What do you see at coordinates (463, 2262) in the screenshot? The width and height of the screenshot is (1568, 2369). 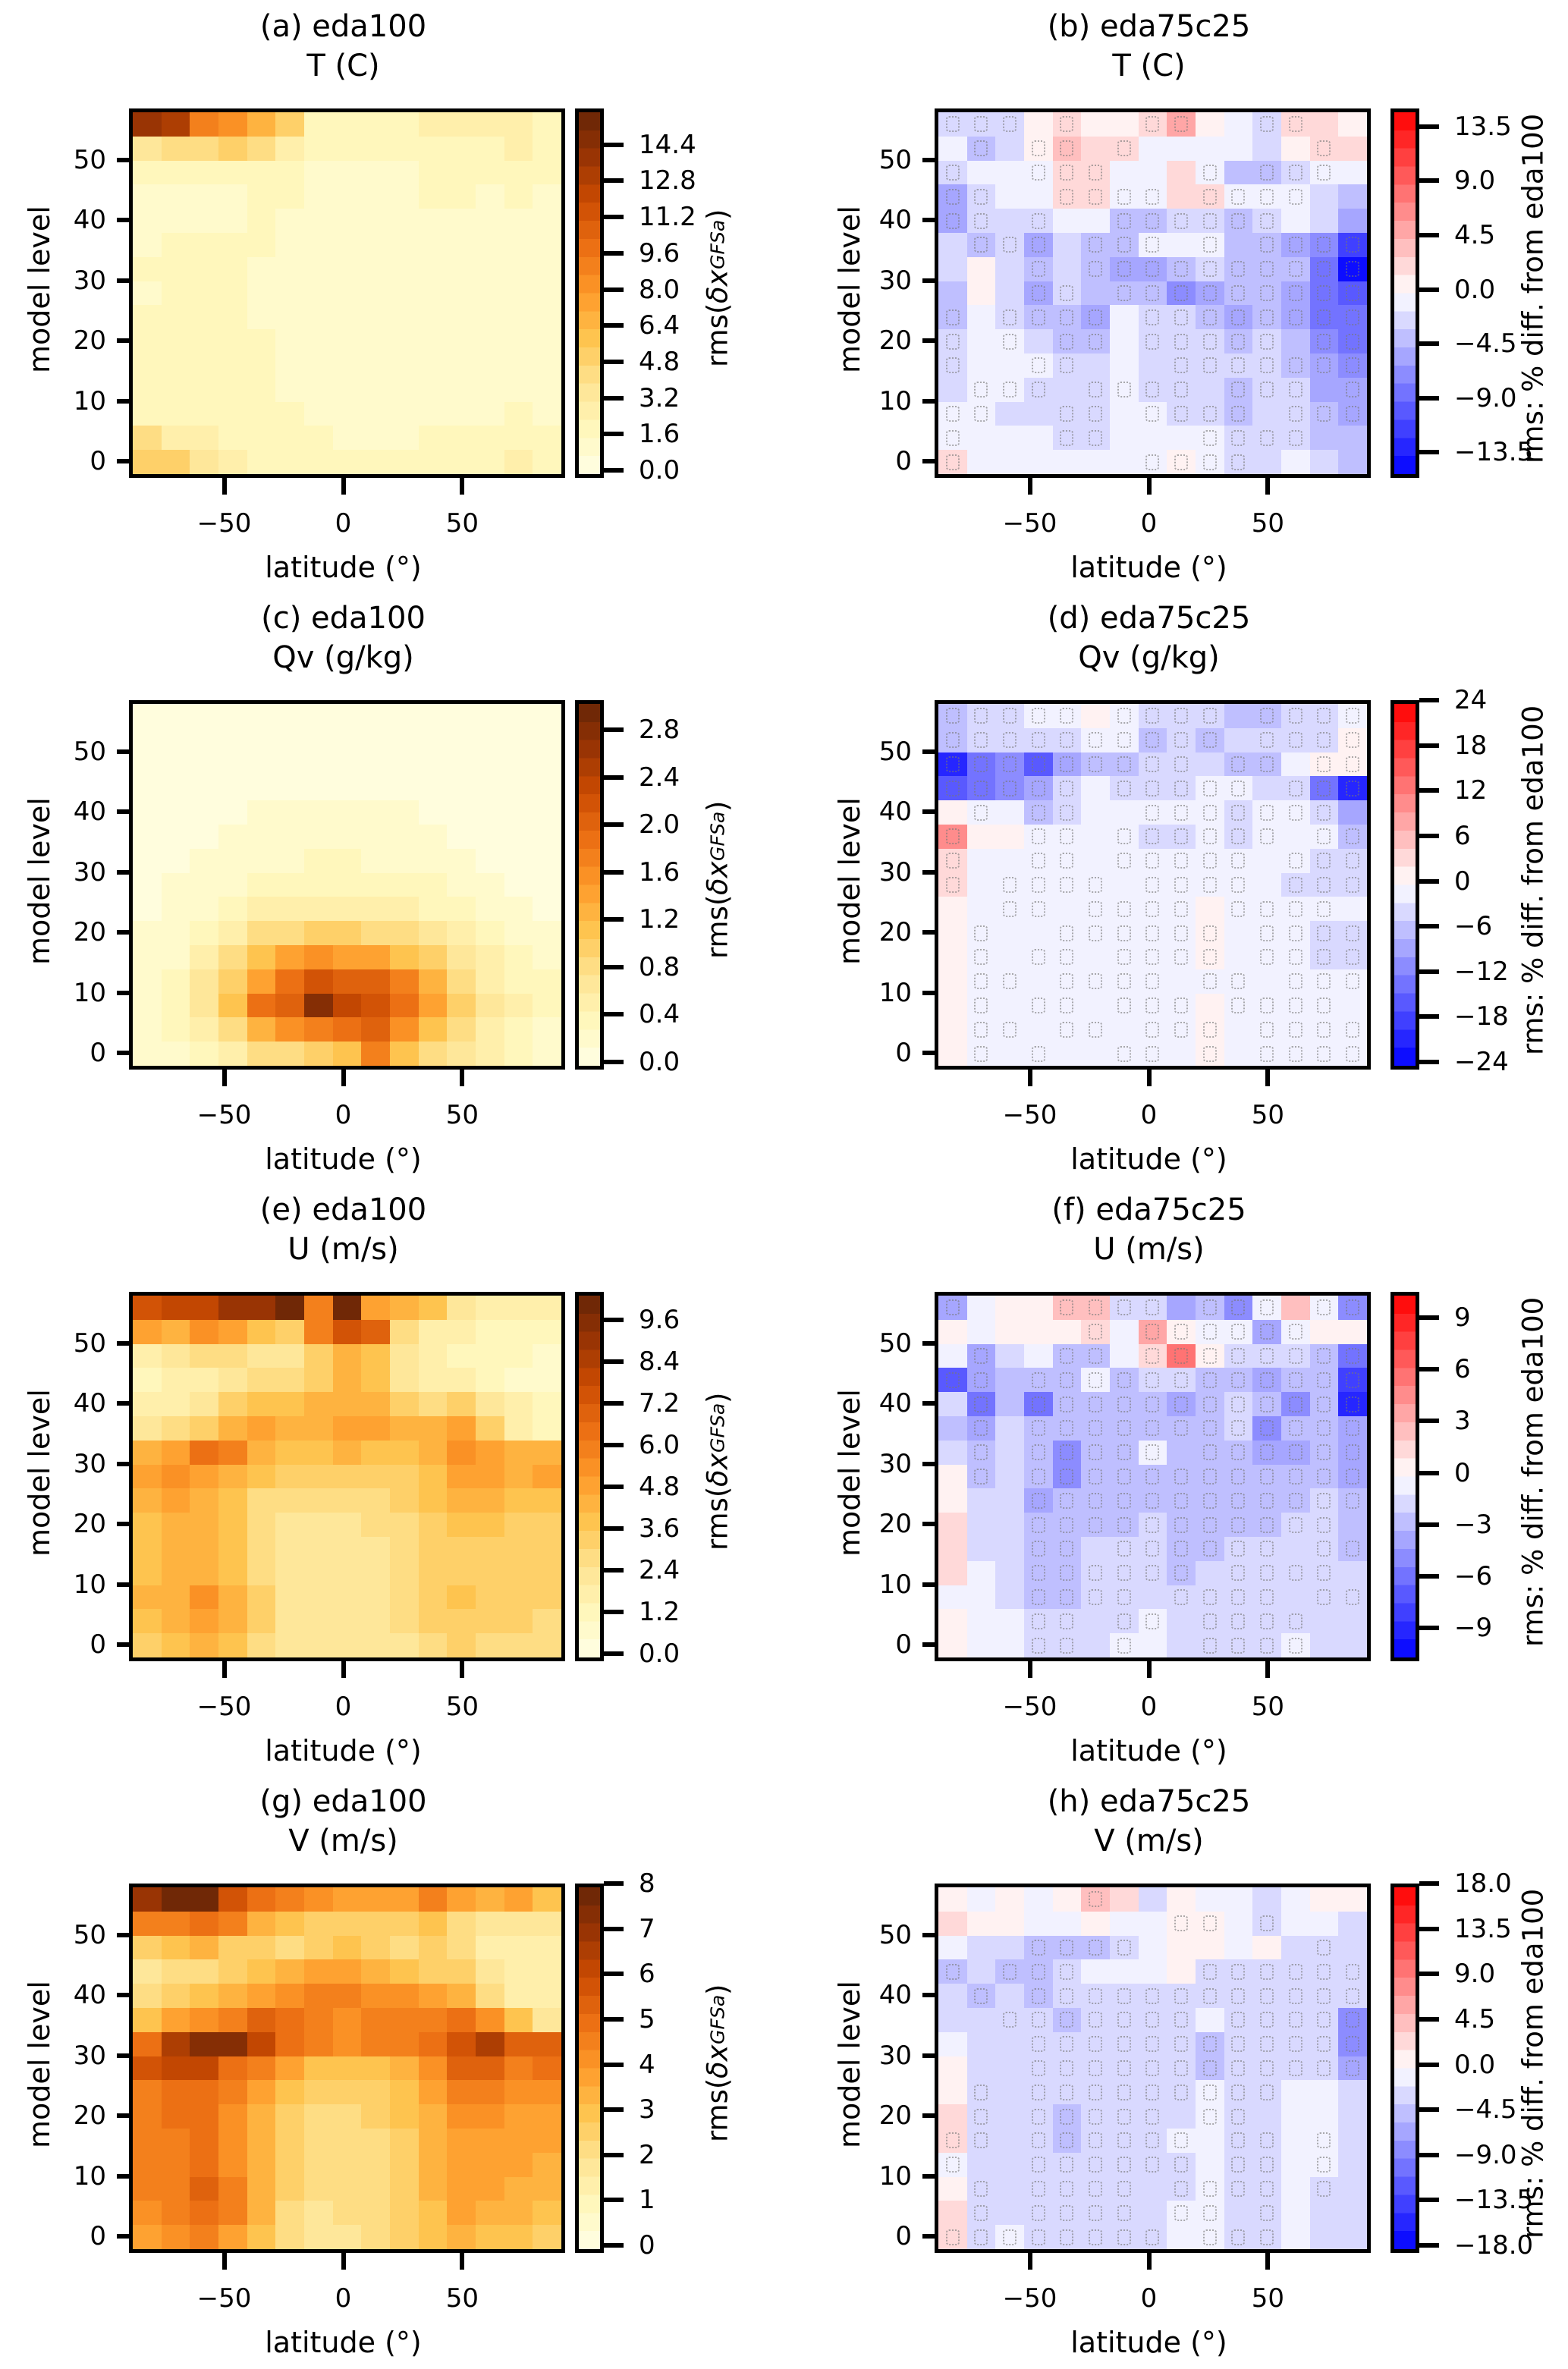 I see `x-tick` at bounding box center [463, 2262].